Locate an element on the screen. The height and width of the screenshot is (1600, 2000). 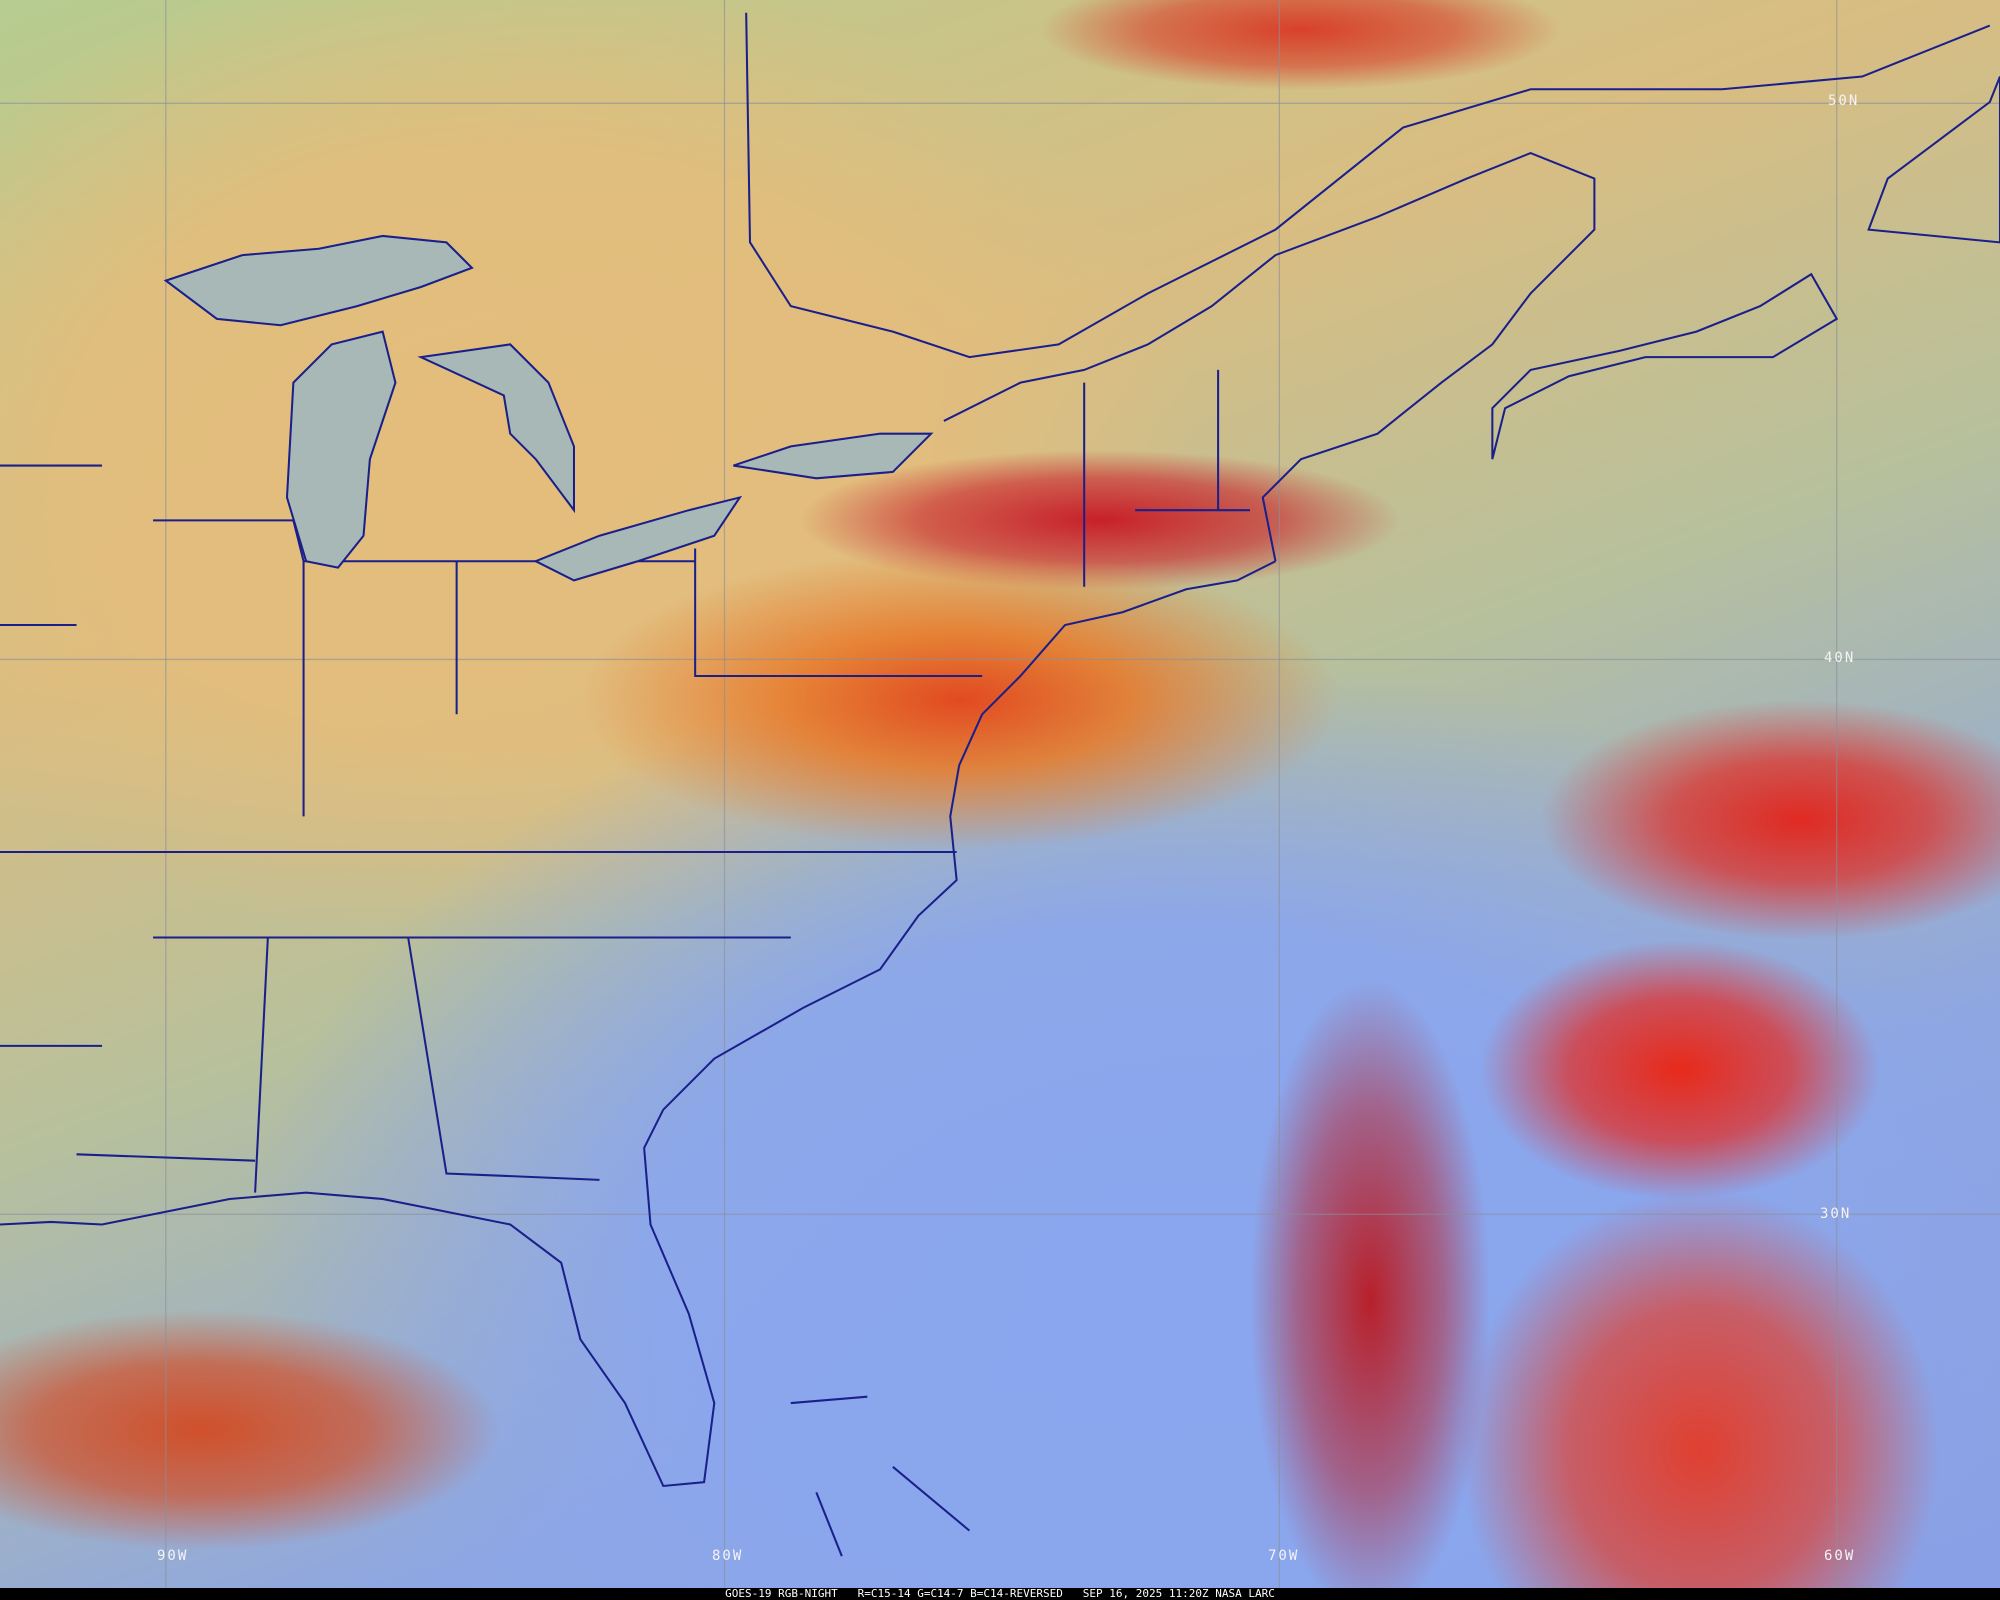
lat-label-50n: 50N is located at coordinates (1844, 101).